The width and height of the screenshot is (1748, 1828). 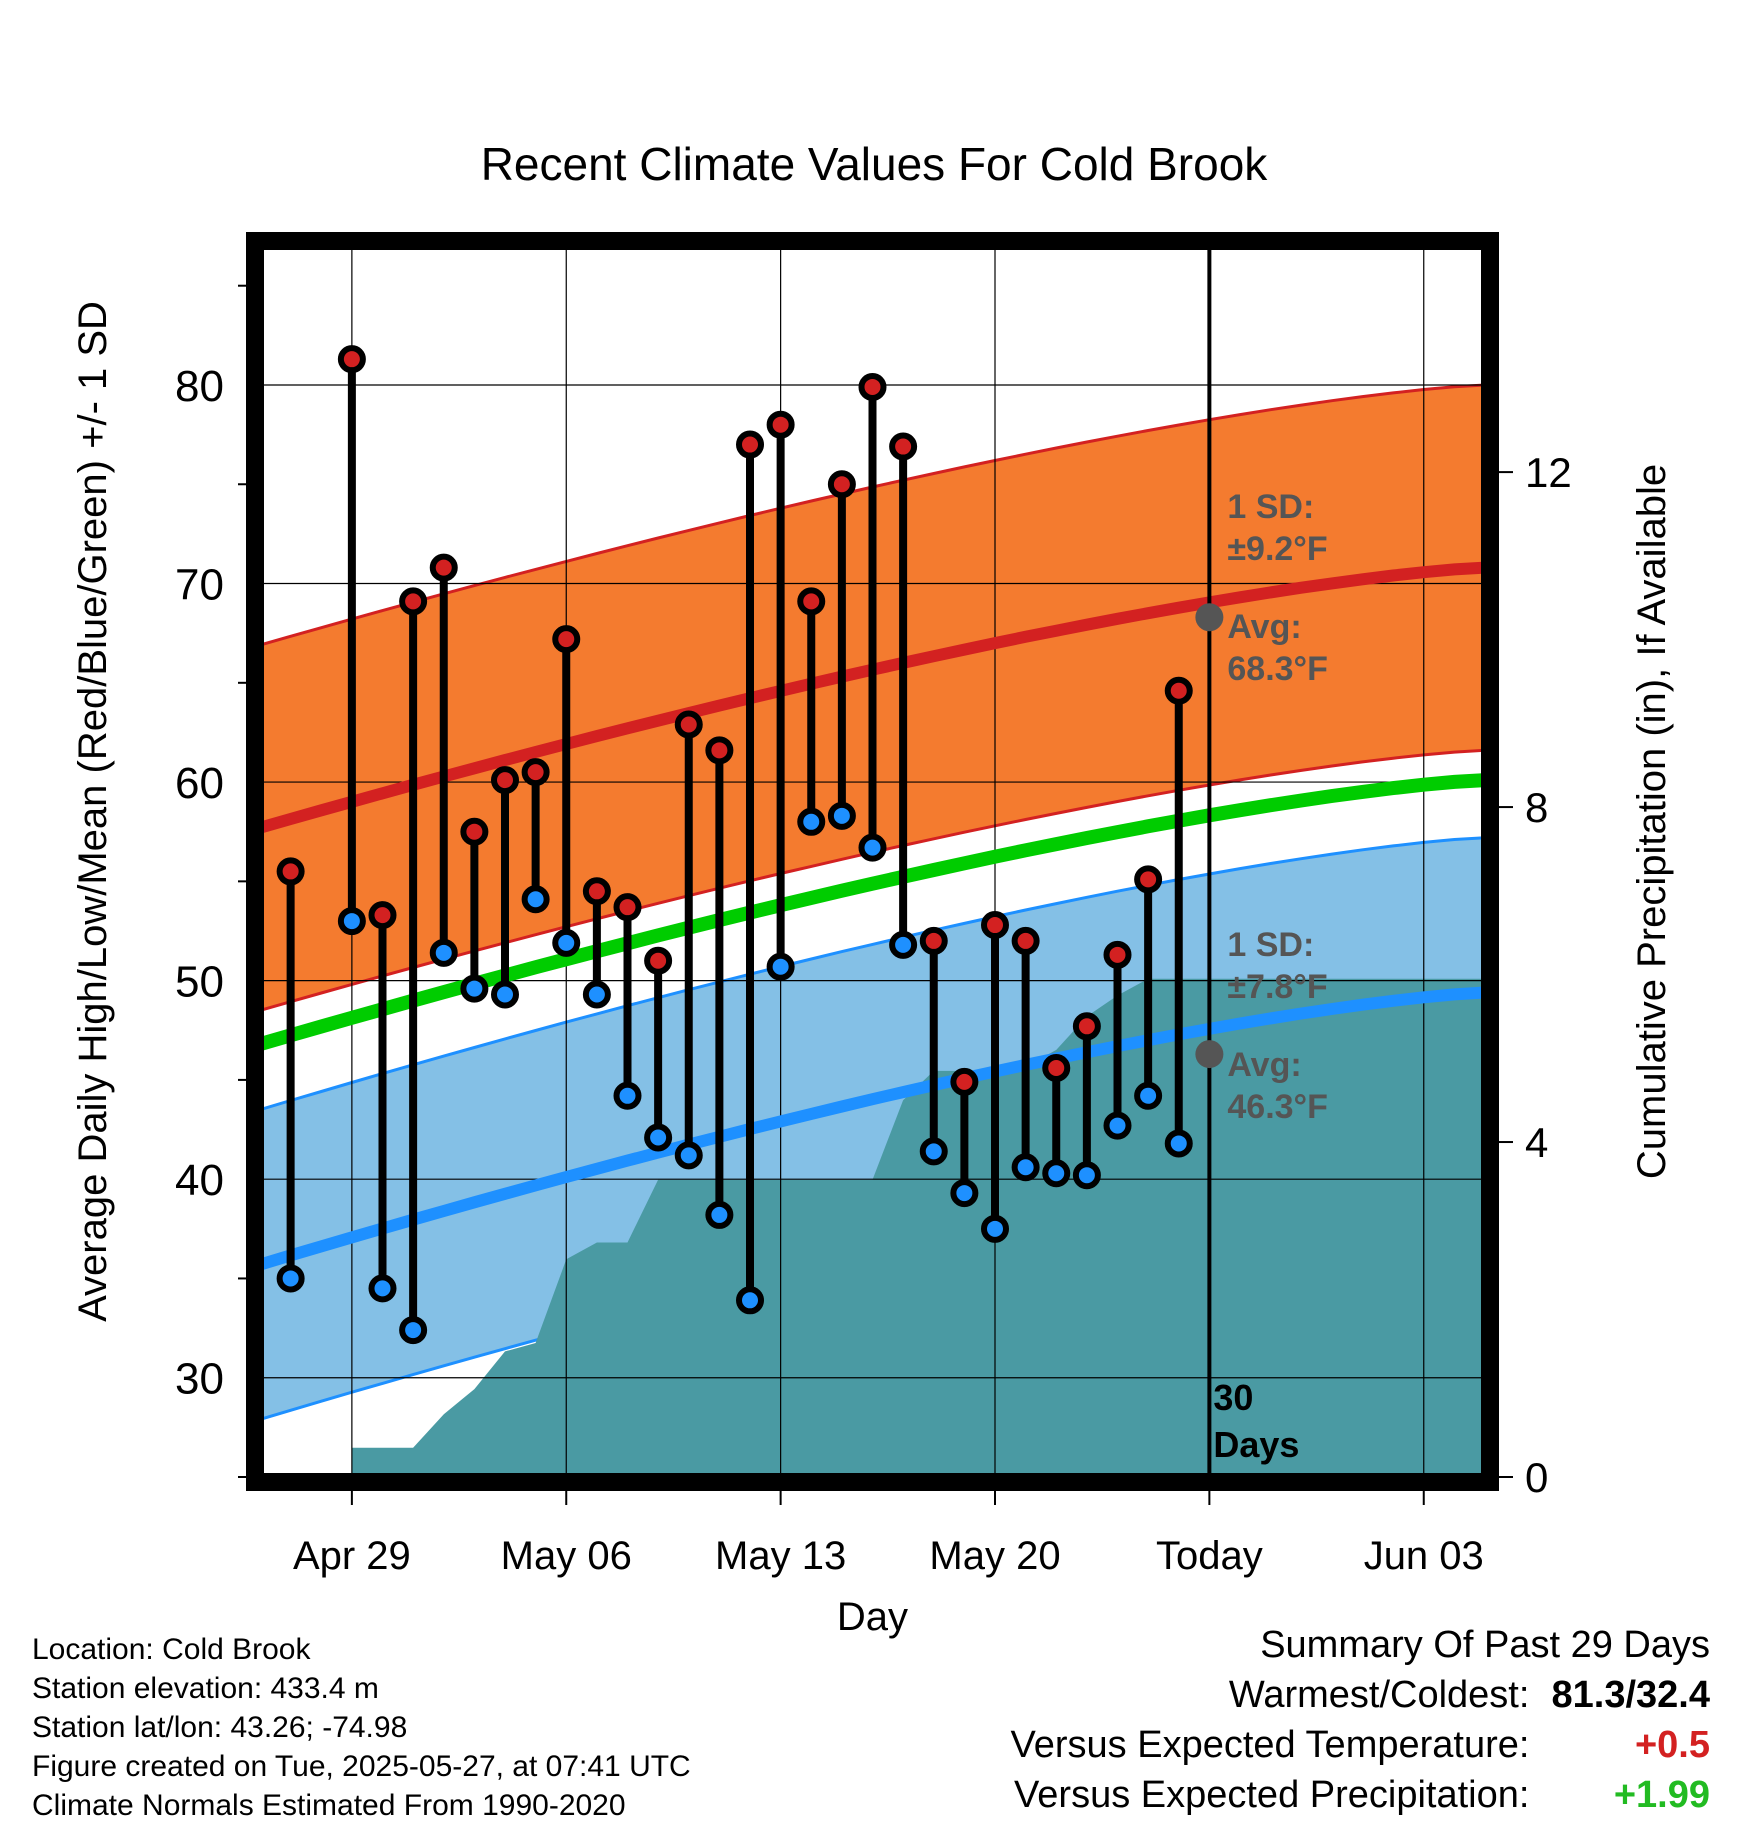 What do you see at coordinates (199, 585) in the screenshot?
I see `y-tick-label: 70` at bounding box center [199, 585].